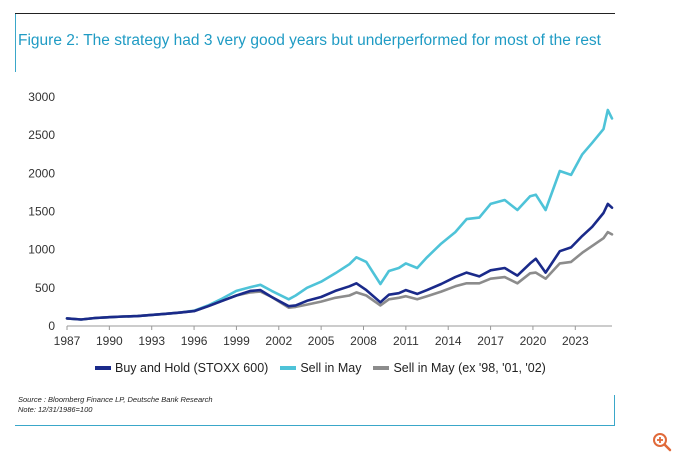 This screenshot has width=680, height=459. I want to click on x-tick-label: 2011, so click(406, 341).